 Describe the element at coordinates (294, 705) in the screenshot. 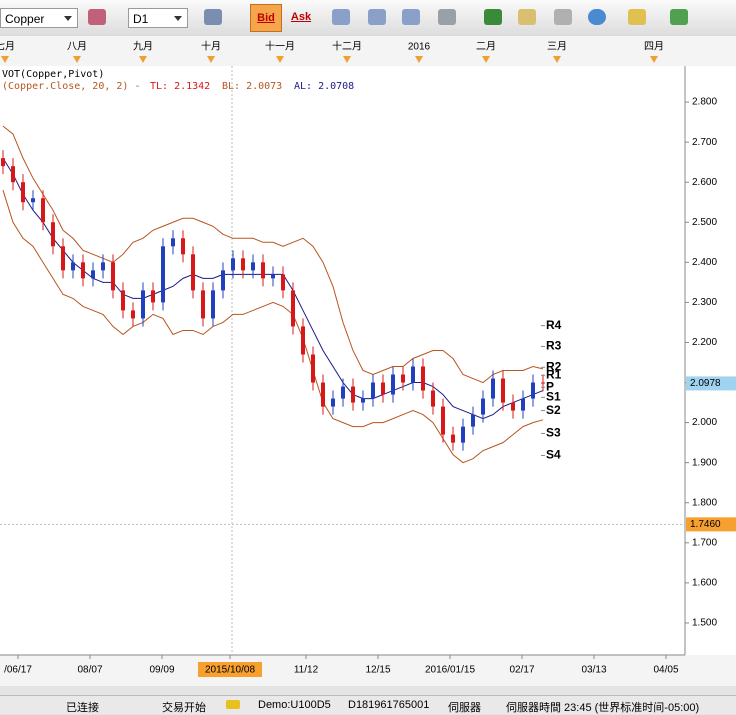

I see `account: Demo:U100D5` at that location.